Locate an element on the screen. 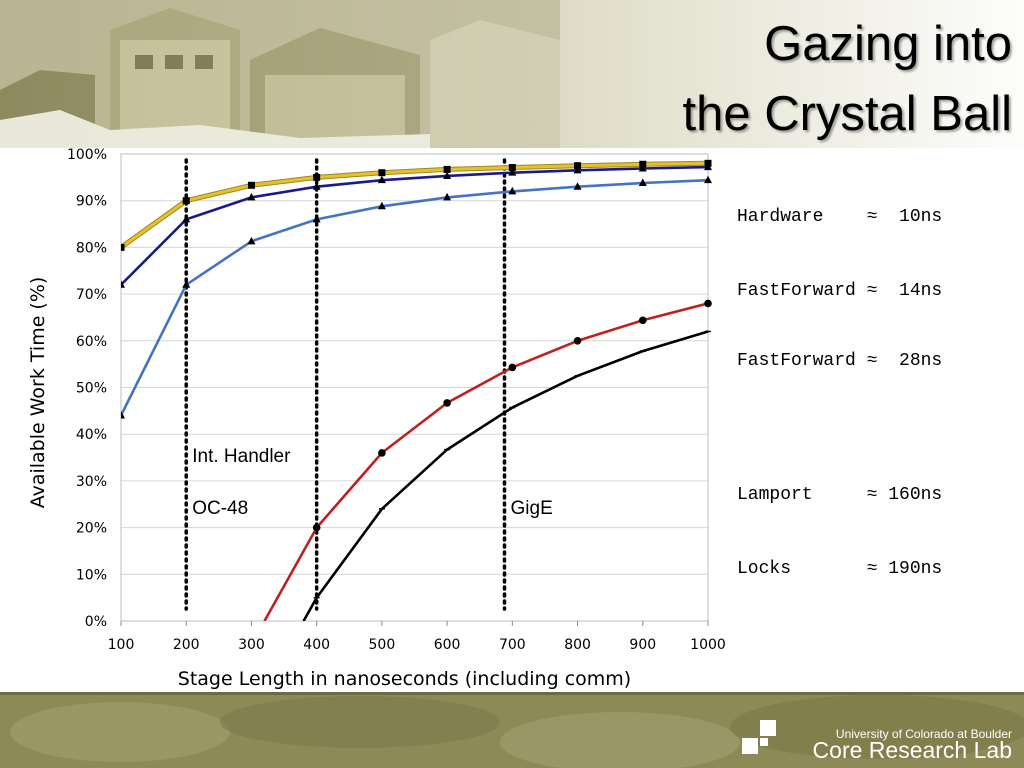 The height and width of the screenshot is (768, 1024). y-tick-label: 10% is located at coordinates (91, 575).